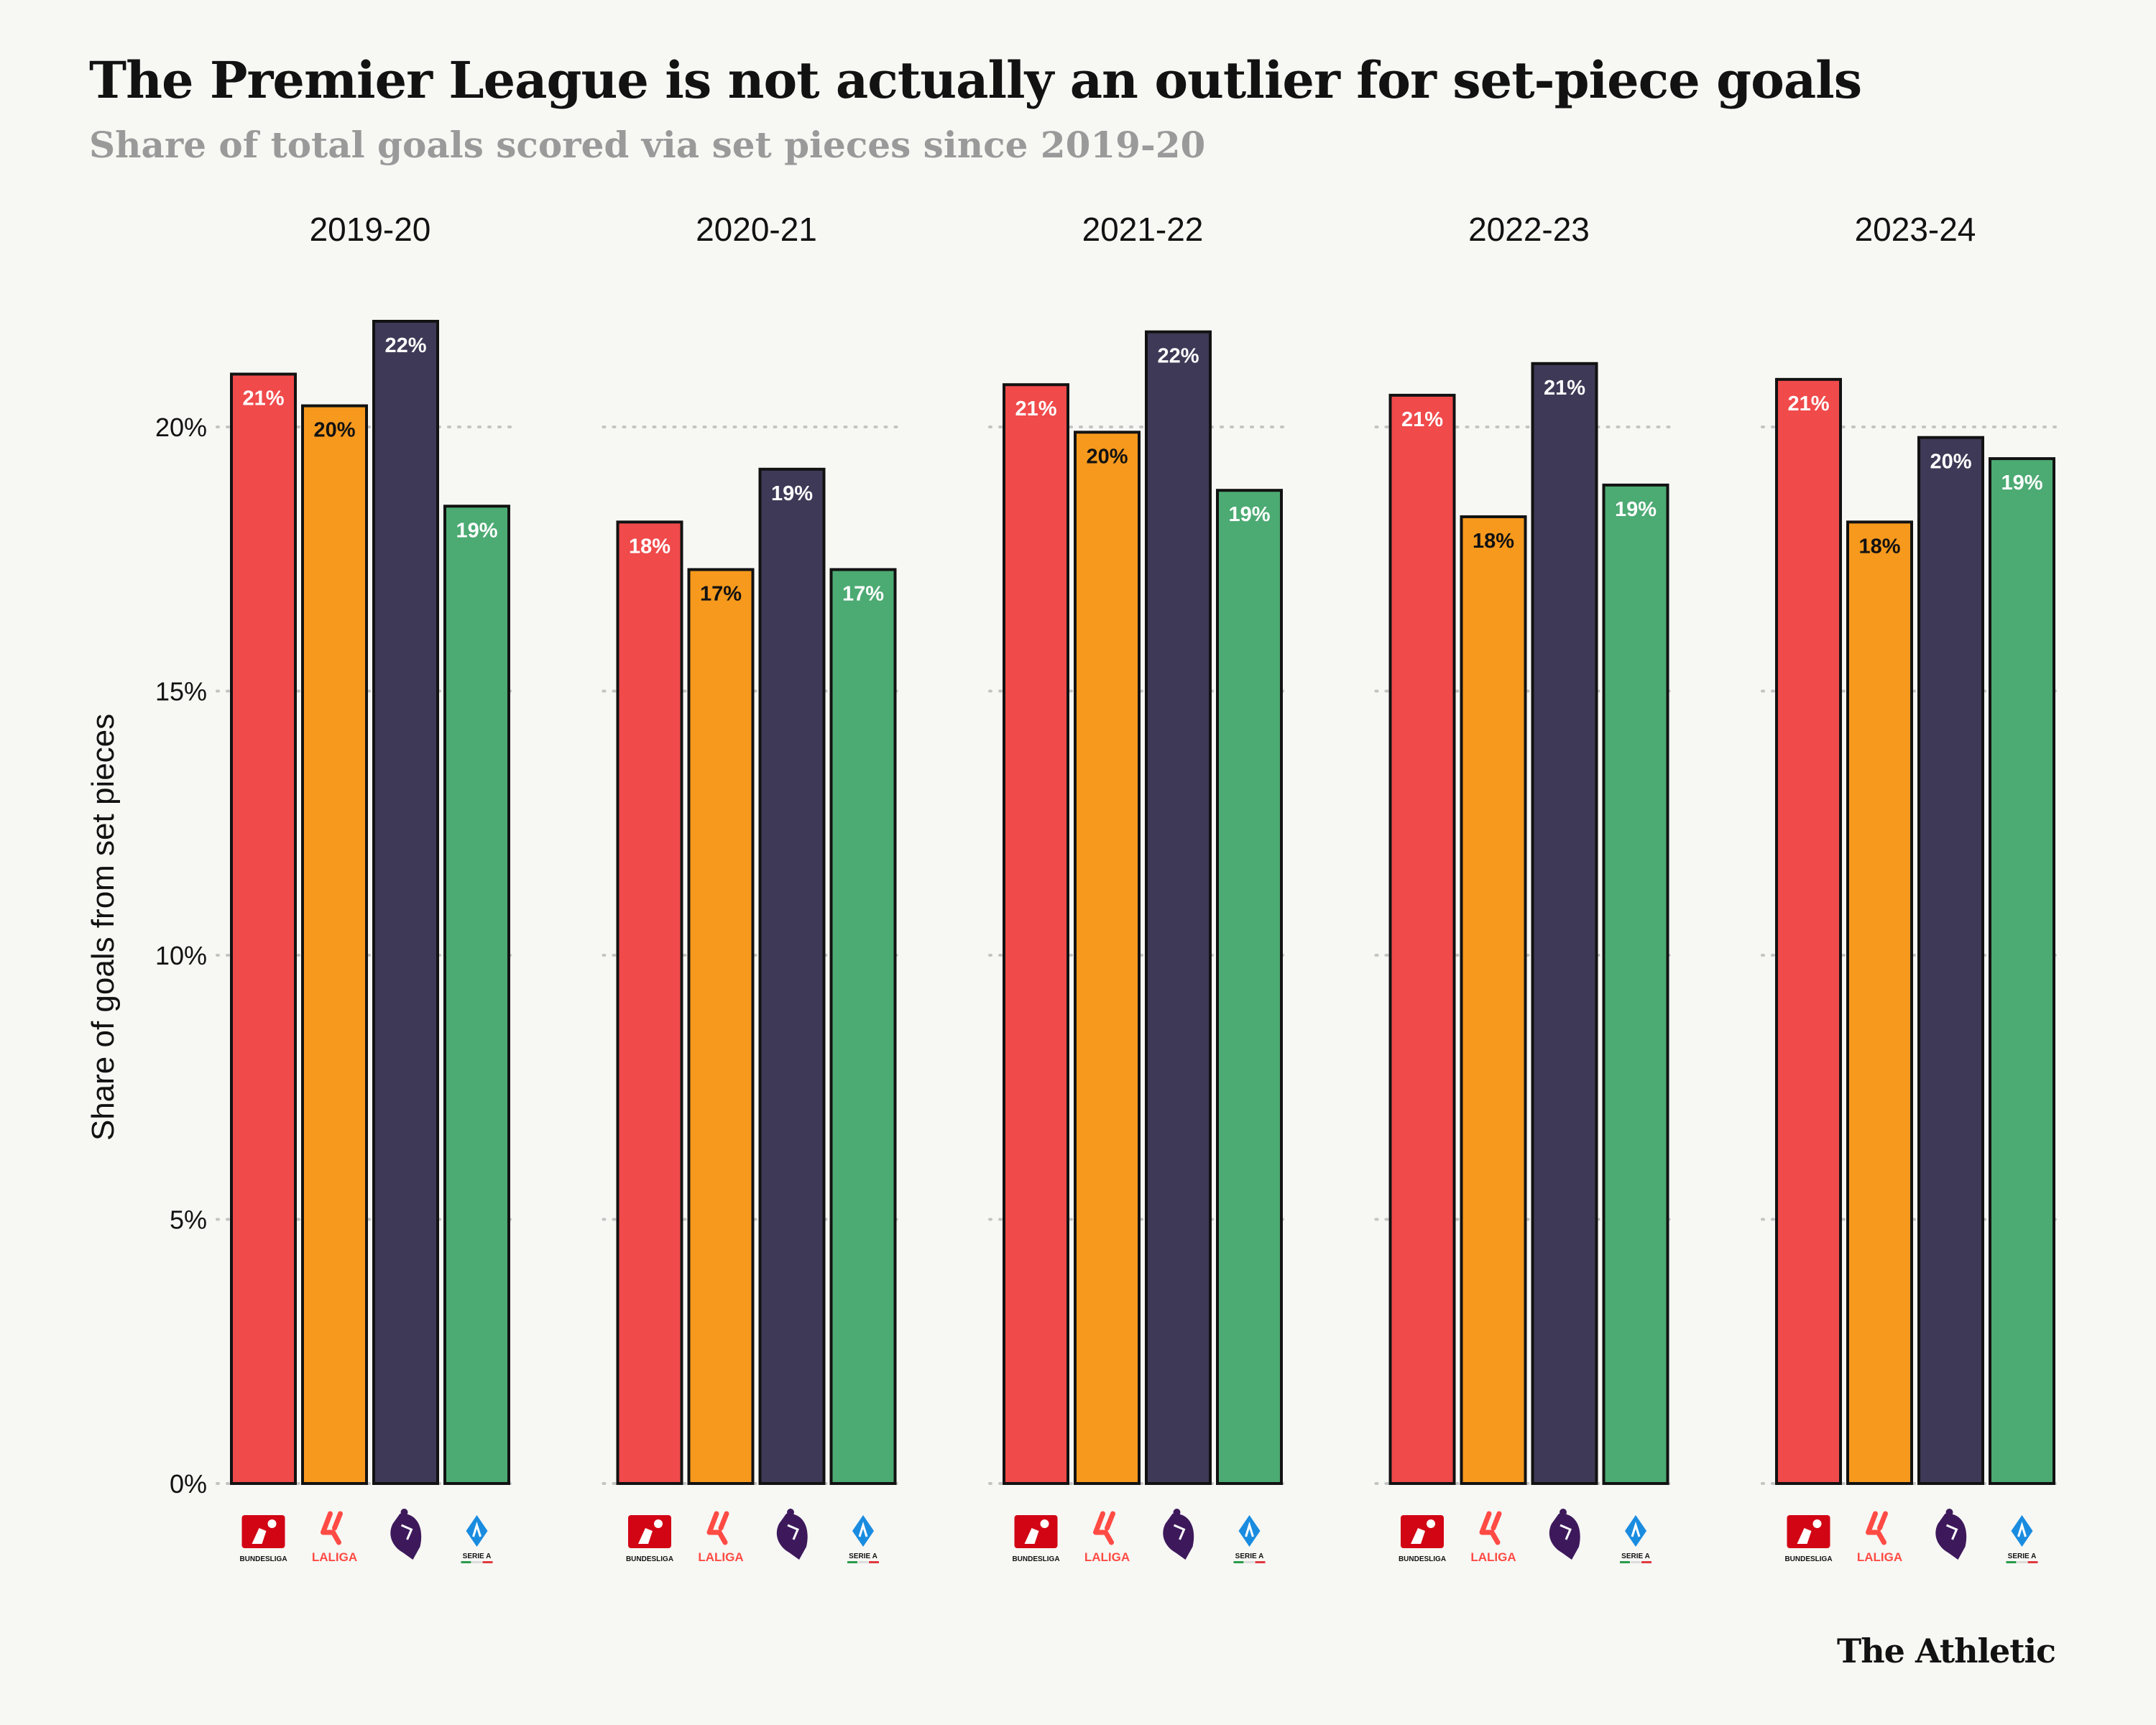 This screenshot has height=1725, width=2156. I want to click on y-tick-label: 0%, so click(189, 1484).